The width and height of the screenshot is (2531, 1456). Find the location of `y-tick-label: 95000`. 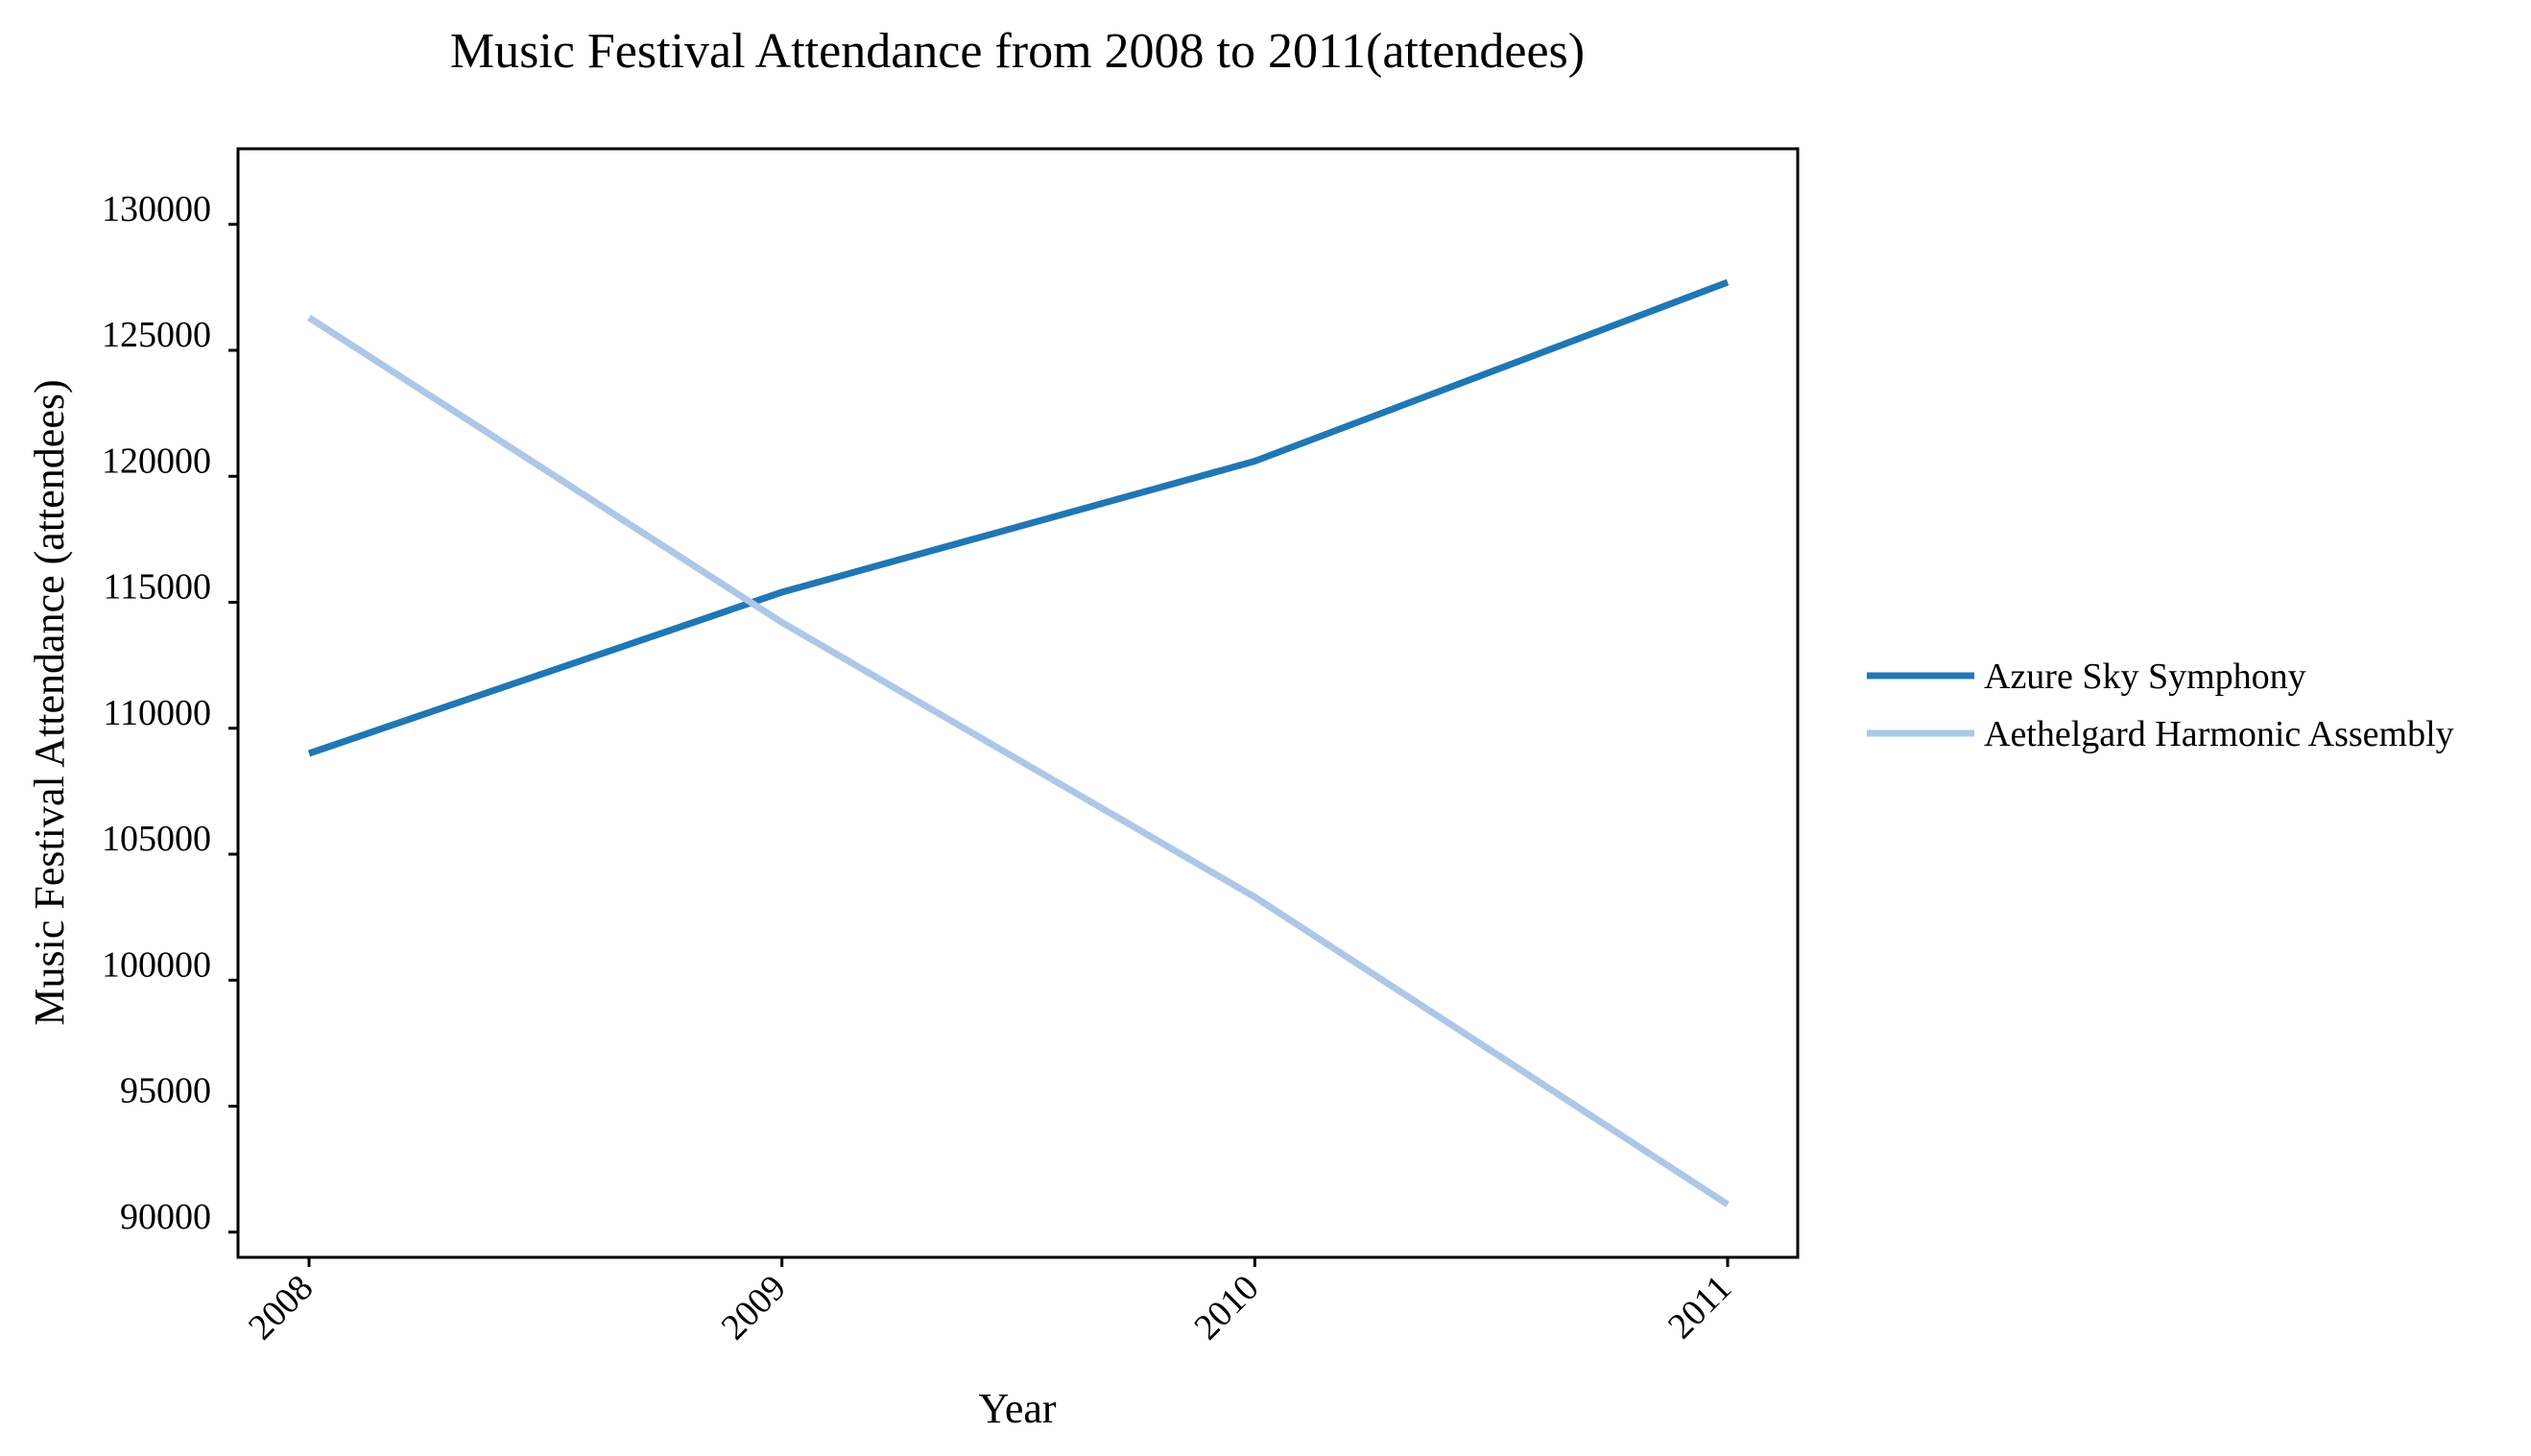

y-tick-label: 95000 is located at coordinates (165, 1091).